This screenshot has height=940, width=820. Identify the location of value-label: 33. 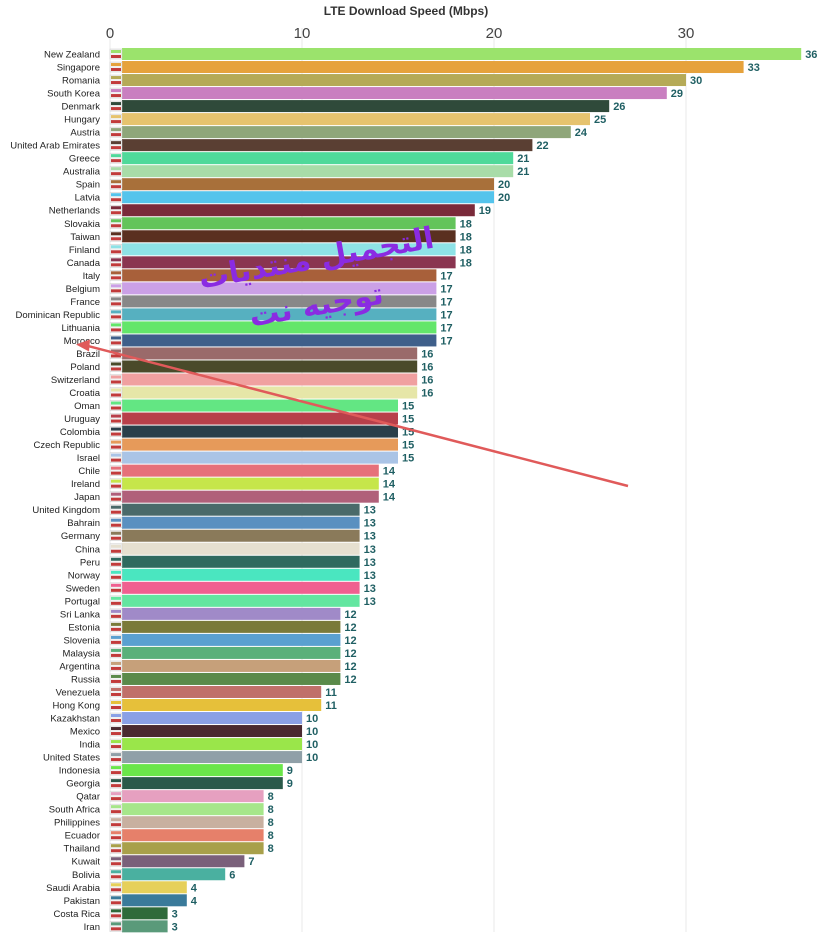
(754, 68).